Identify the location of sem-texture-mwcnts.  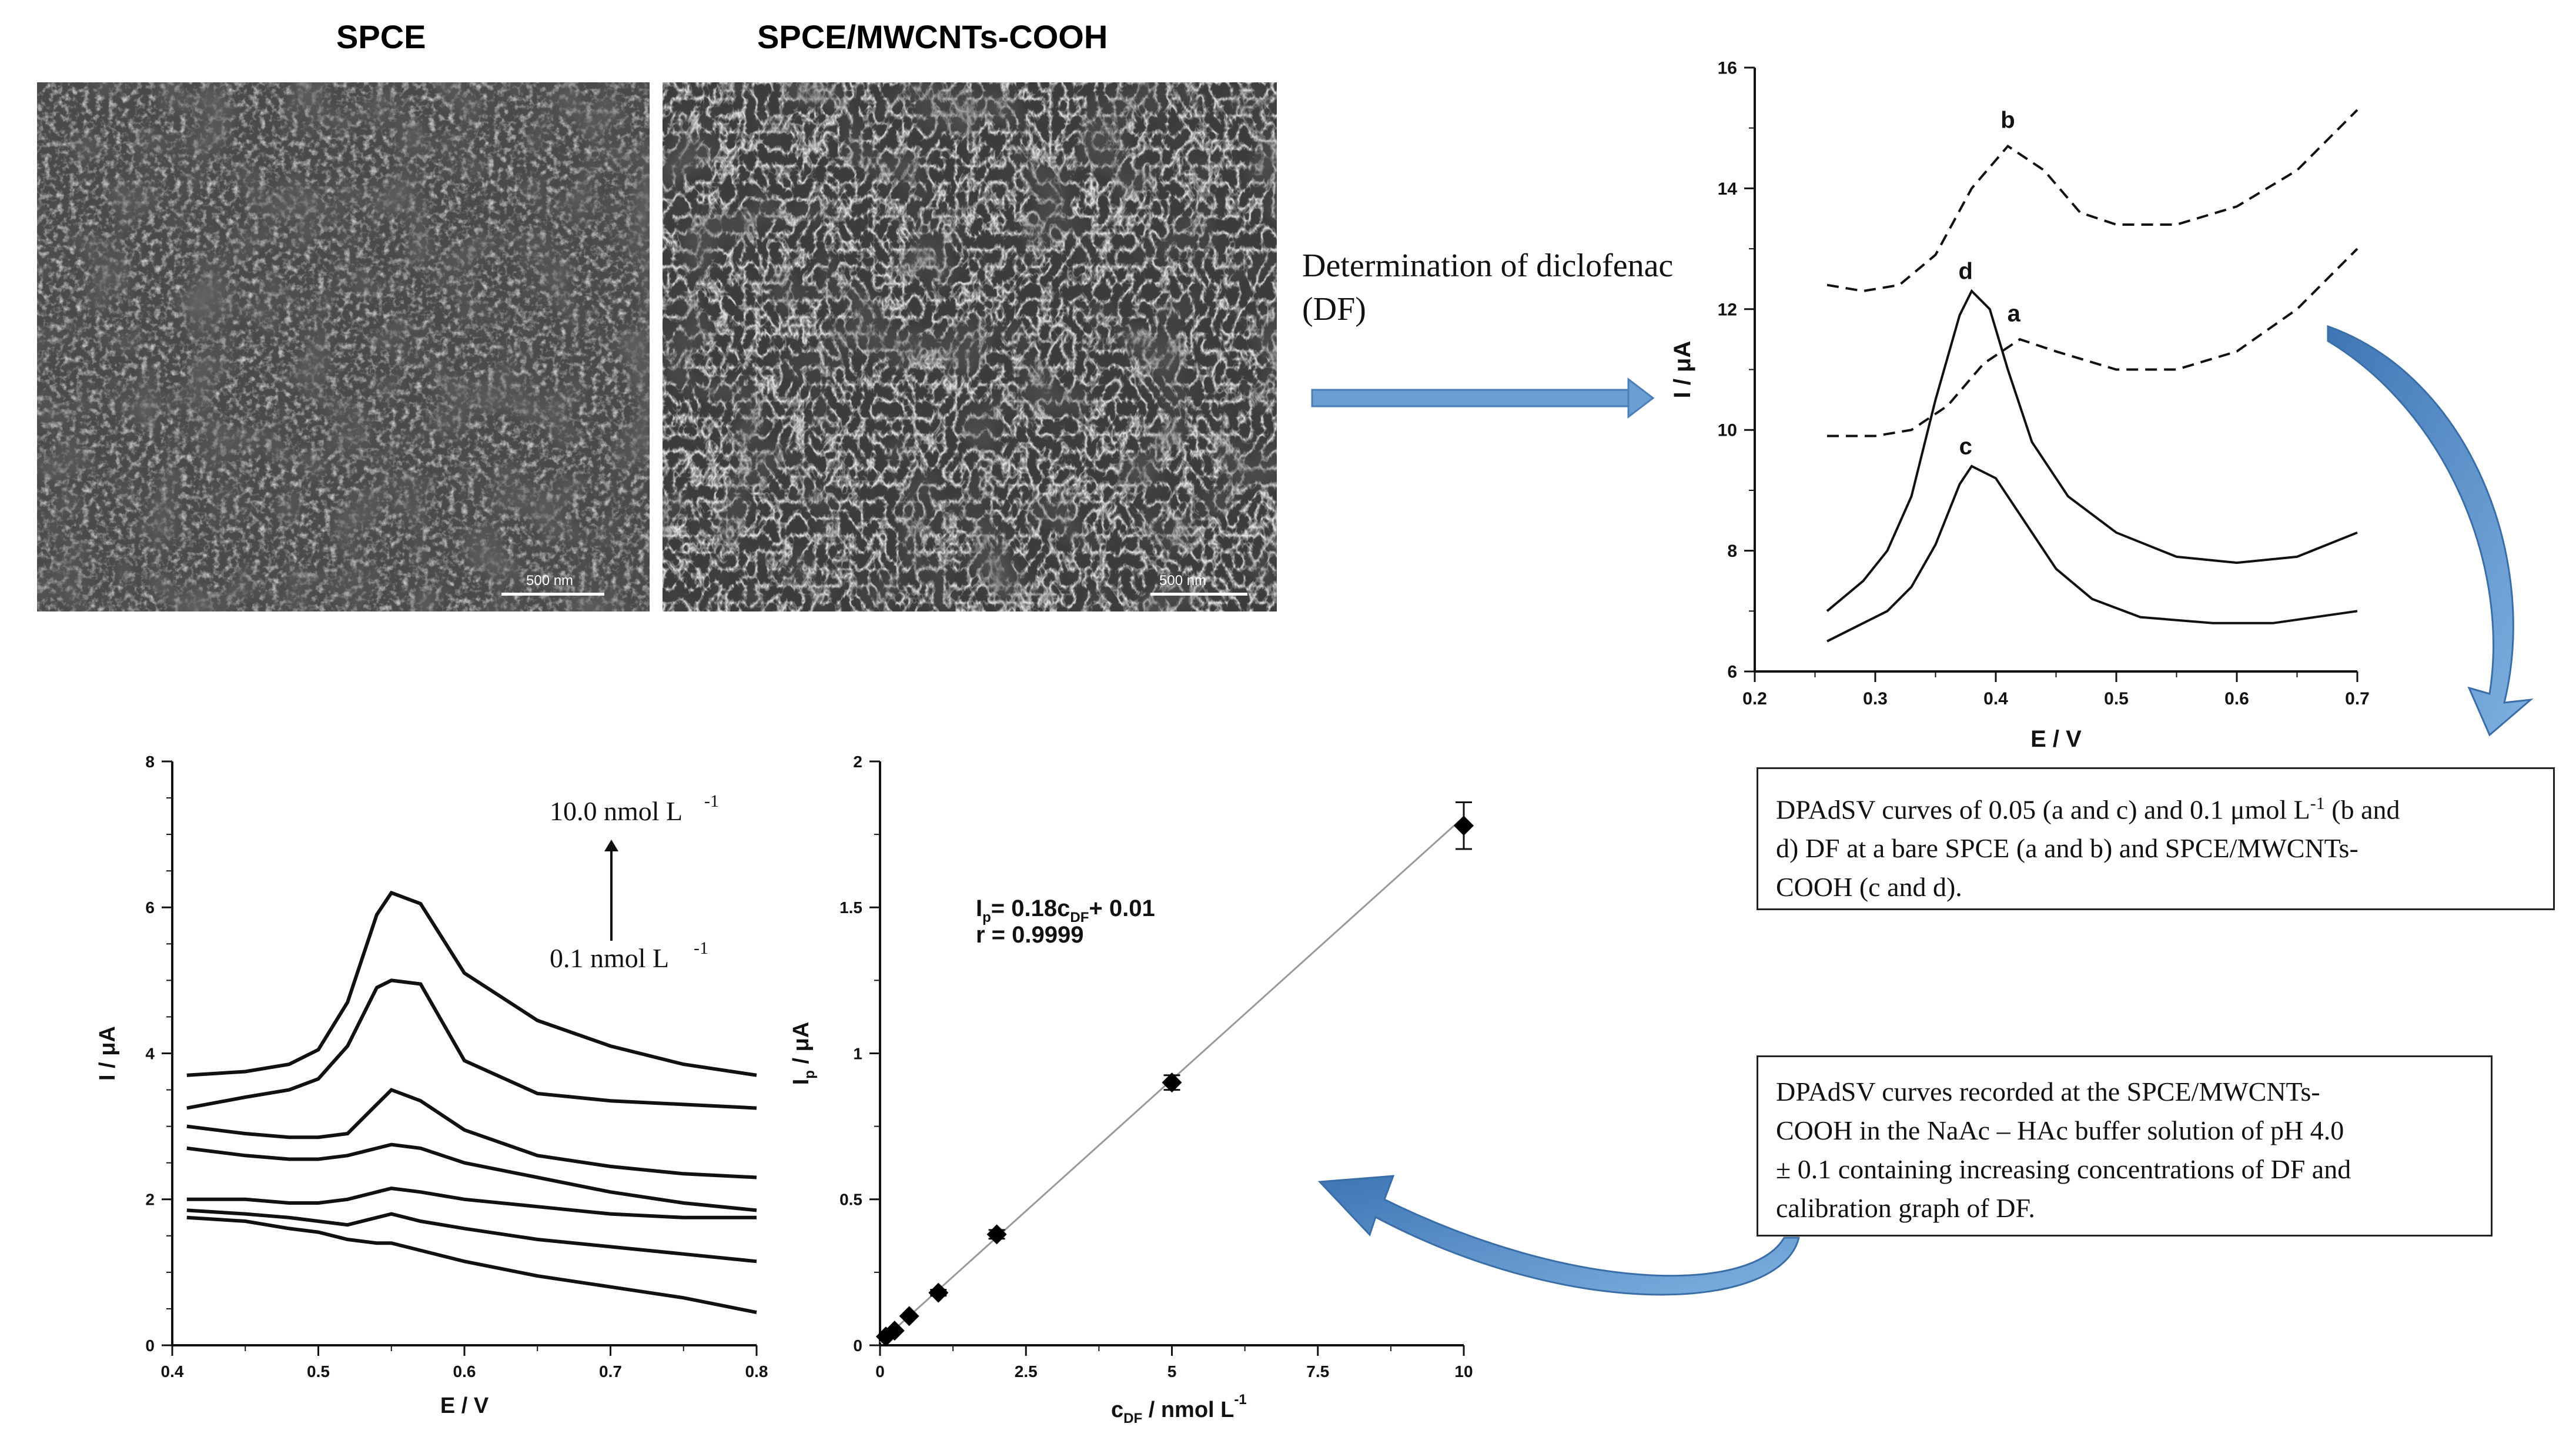
(970, 347).